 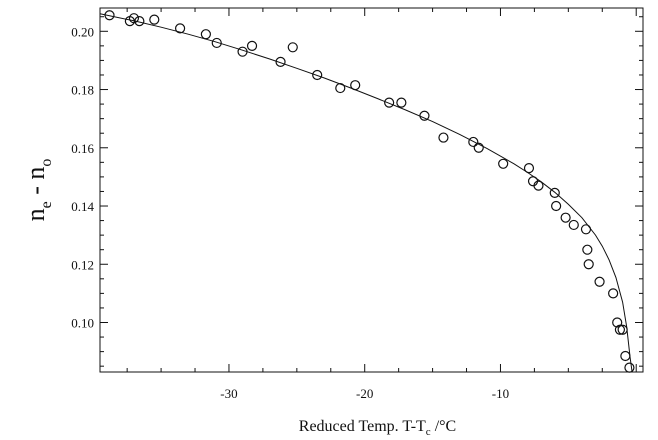 I want to click on x-axis-title: Reduced Temp. T-Tc /°C, so click(x=377, y=428).